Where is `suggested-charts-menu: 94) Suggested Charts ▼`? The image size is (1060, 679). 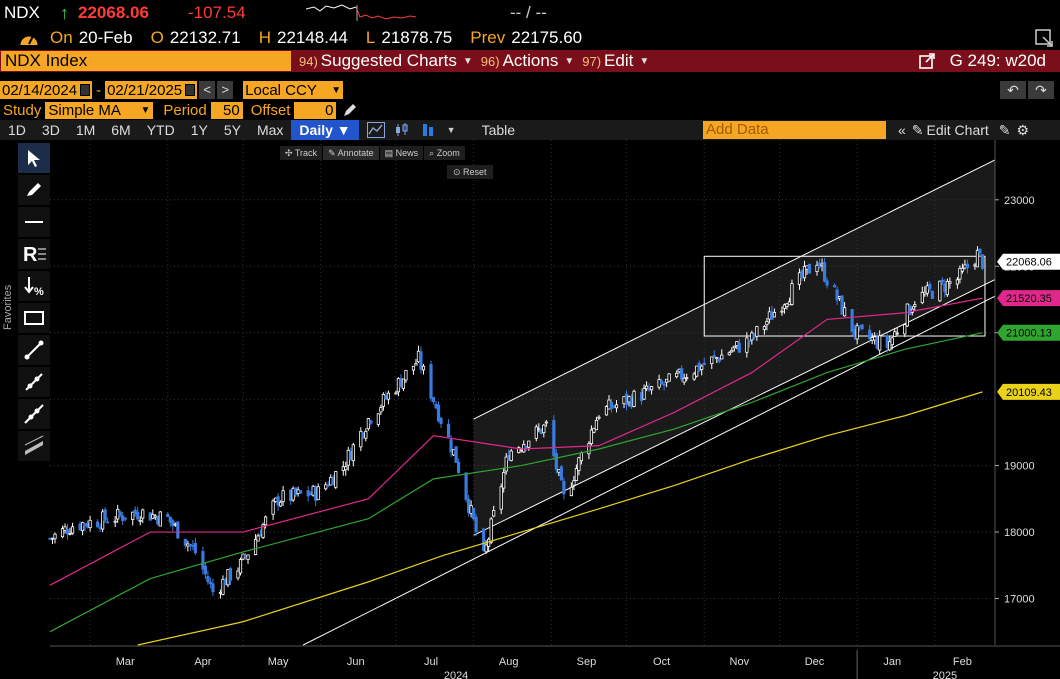 suggested-charts-menu: 94) Suggested Charts ▼ is located at coordinates (386, 61).